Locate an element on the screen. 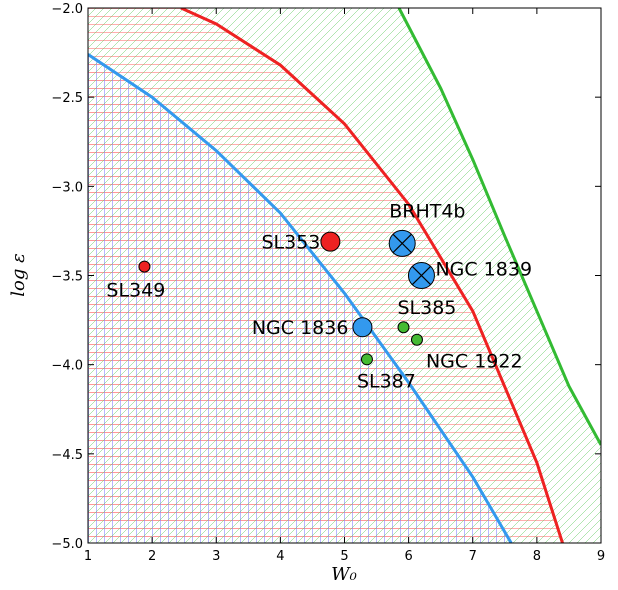  point-cross-brht4b is located at coordinates (402, 243).